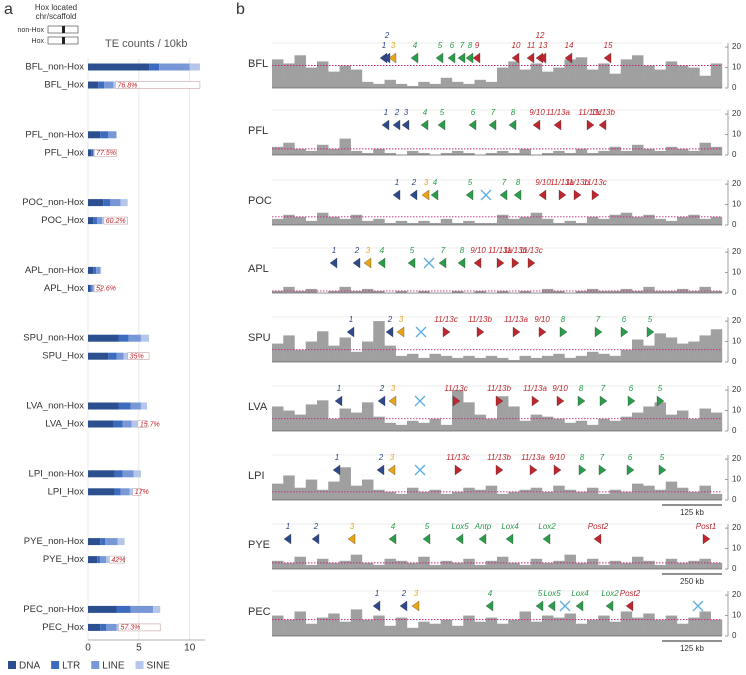 The width and height of the screenshot is (746, 675). What do you see at coordinates (513, 112) in the screenshot?
I see `gene-label: 8` at bounding box center [513, 112].